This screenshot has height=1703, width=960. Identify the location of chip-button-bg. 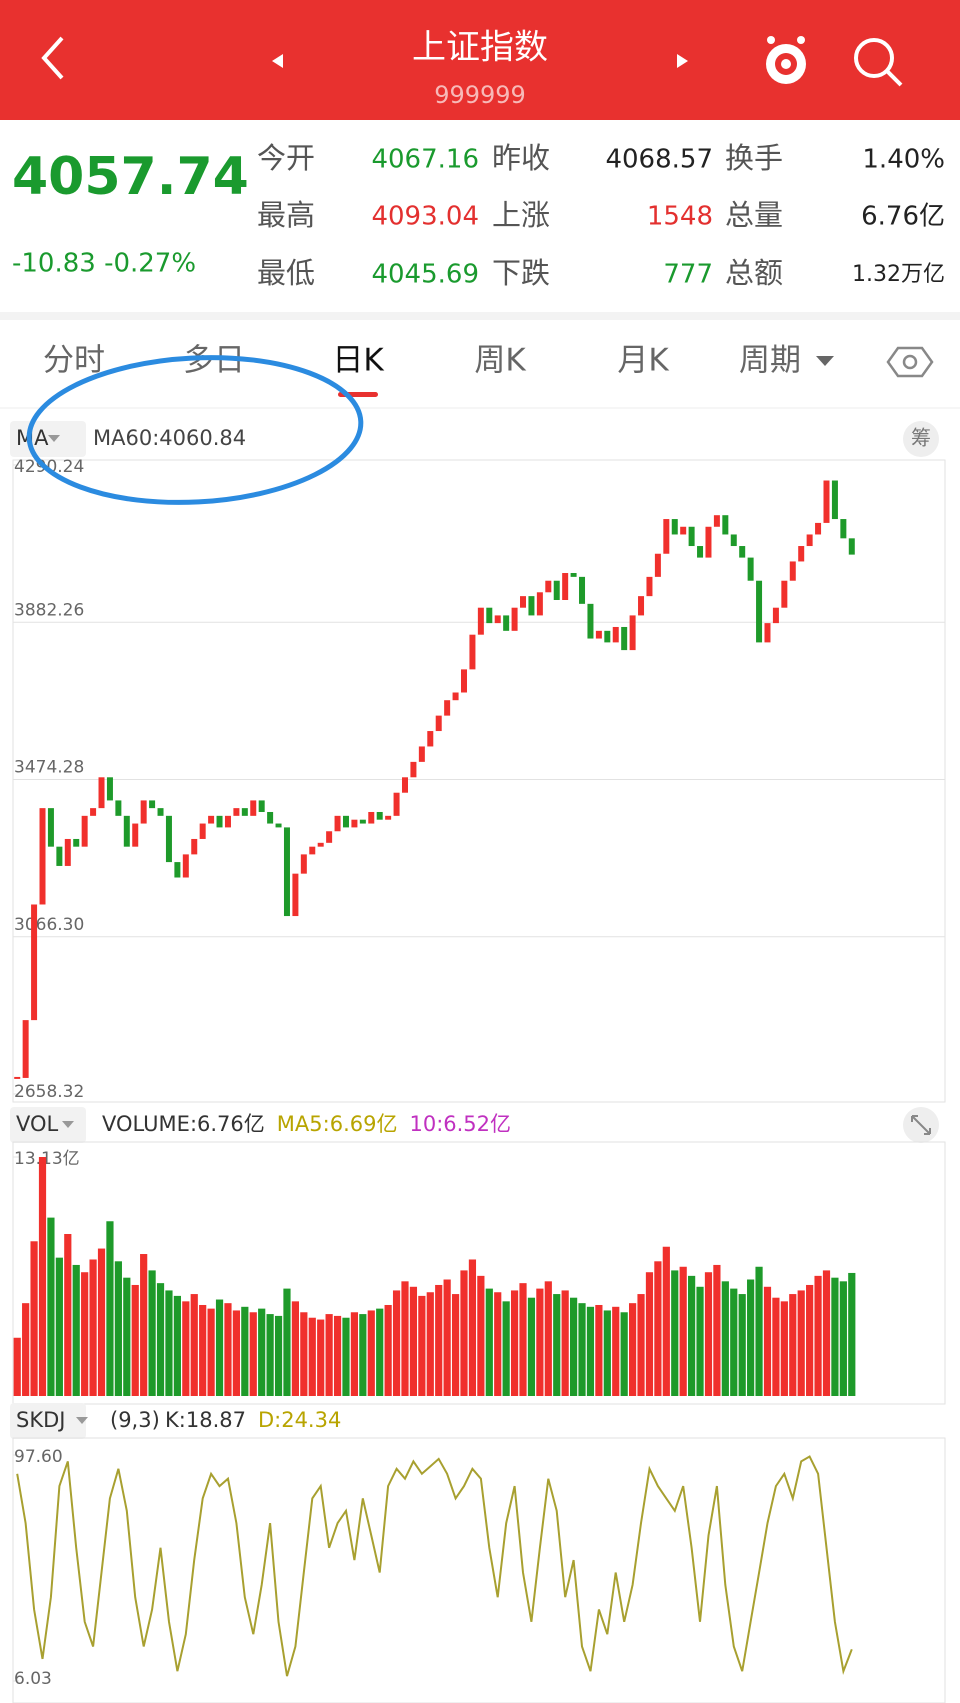
(921, 439).